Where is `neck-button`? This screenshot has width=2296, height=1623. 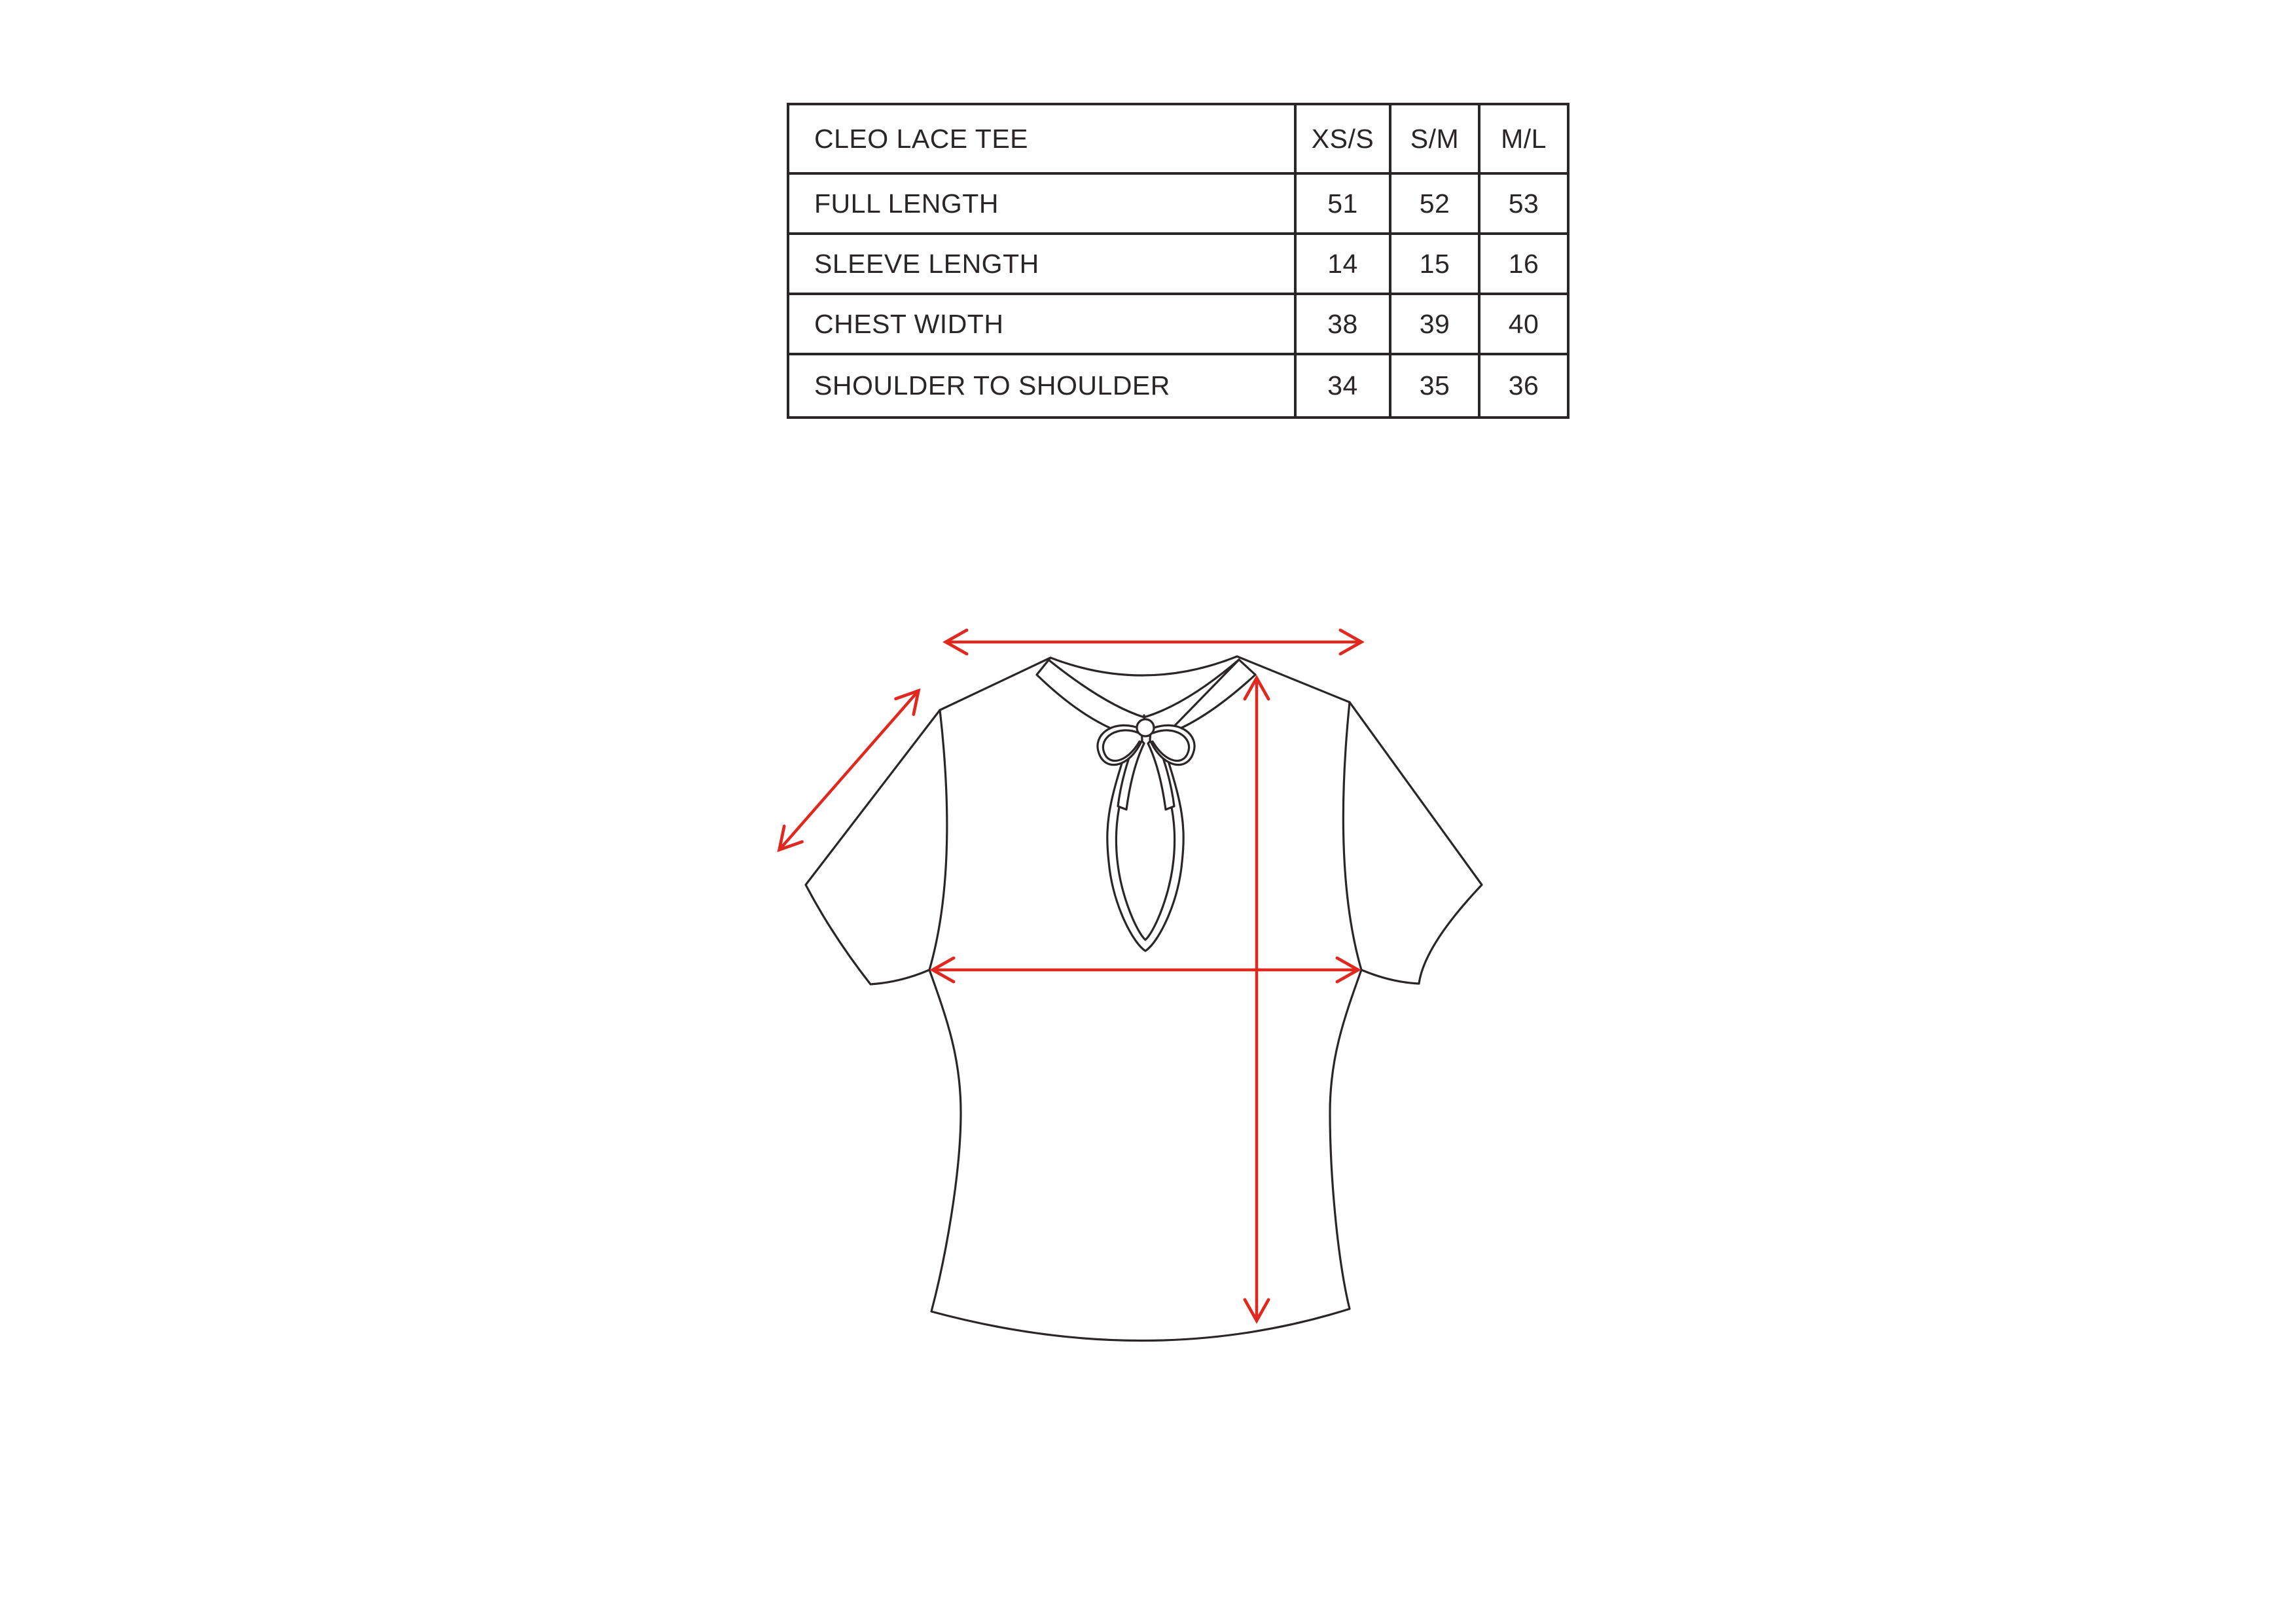 neck-button is located at coordinates (1145, 728).